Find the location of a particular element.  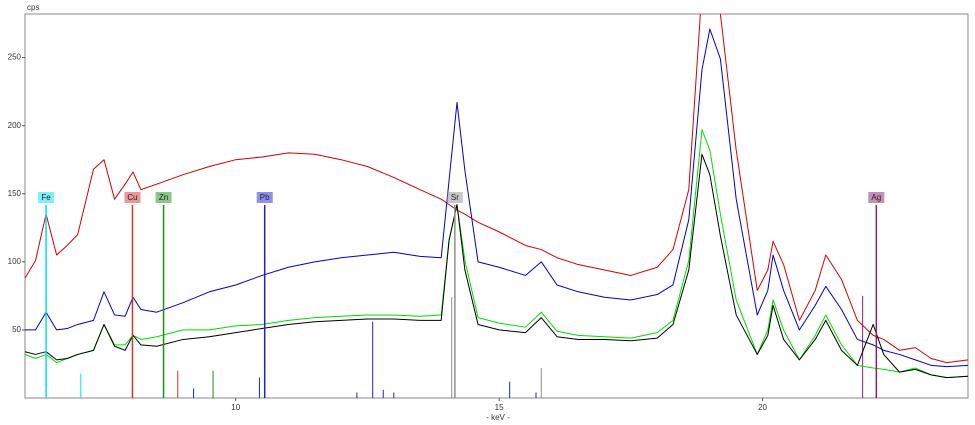

element-label: Ag is located at coordinates (876, 197).